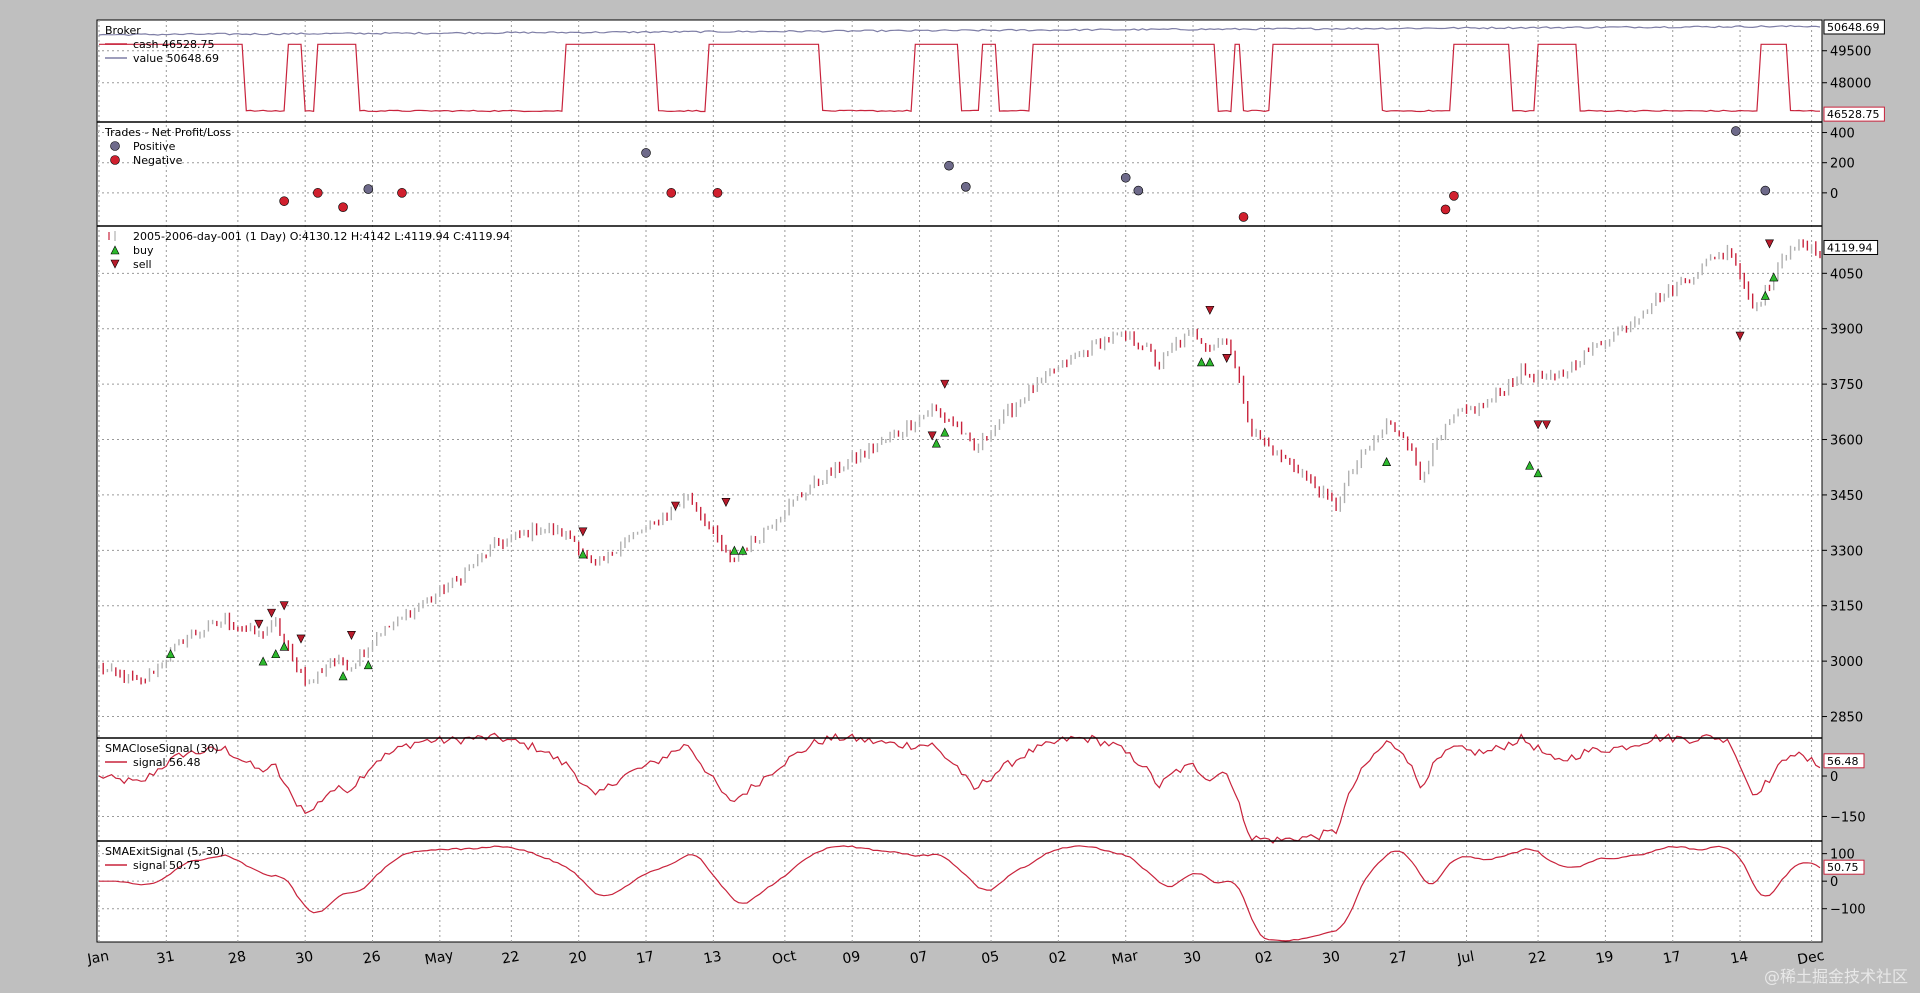  I want to click on last-value-label: 50648.69, so click(1853, 27).